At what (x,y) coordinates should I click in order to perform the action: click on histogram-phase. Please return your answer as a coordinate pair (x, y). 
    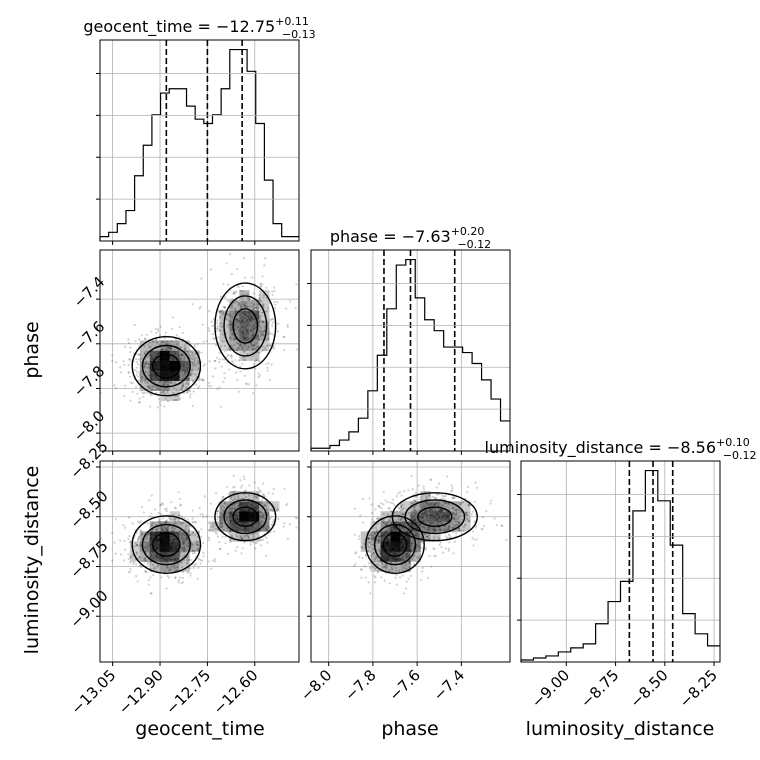
    Looking at the image, I should click on (410, 354).